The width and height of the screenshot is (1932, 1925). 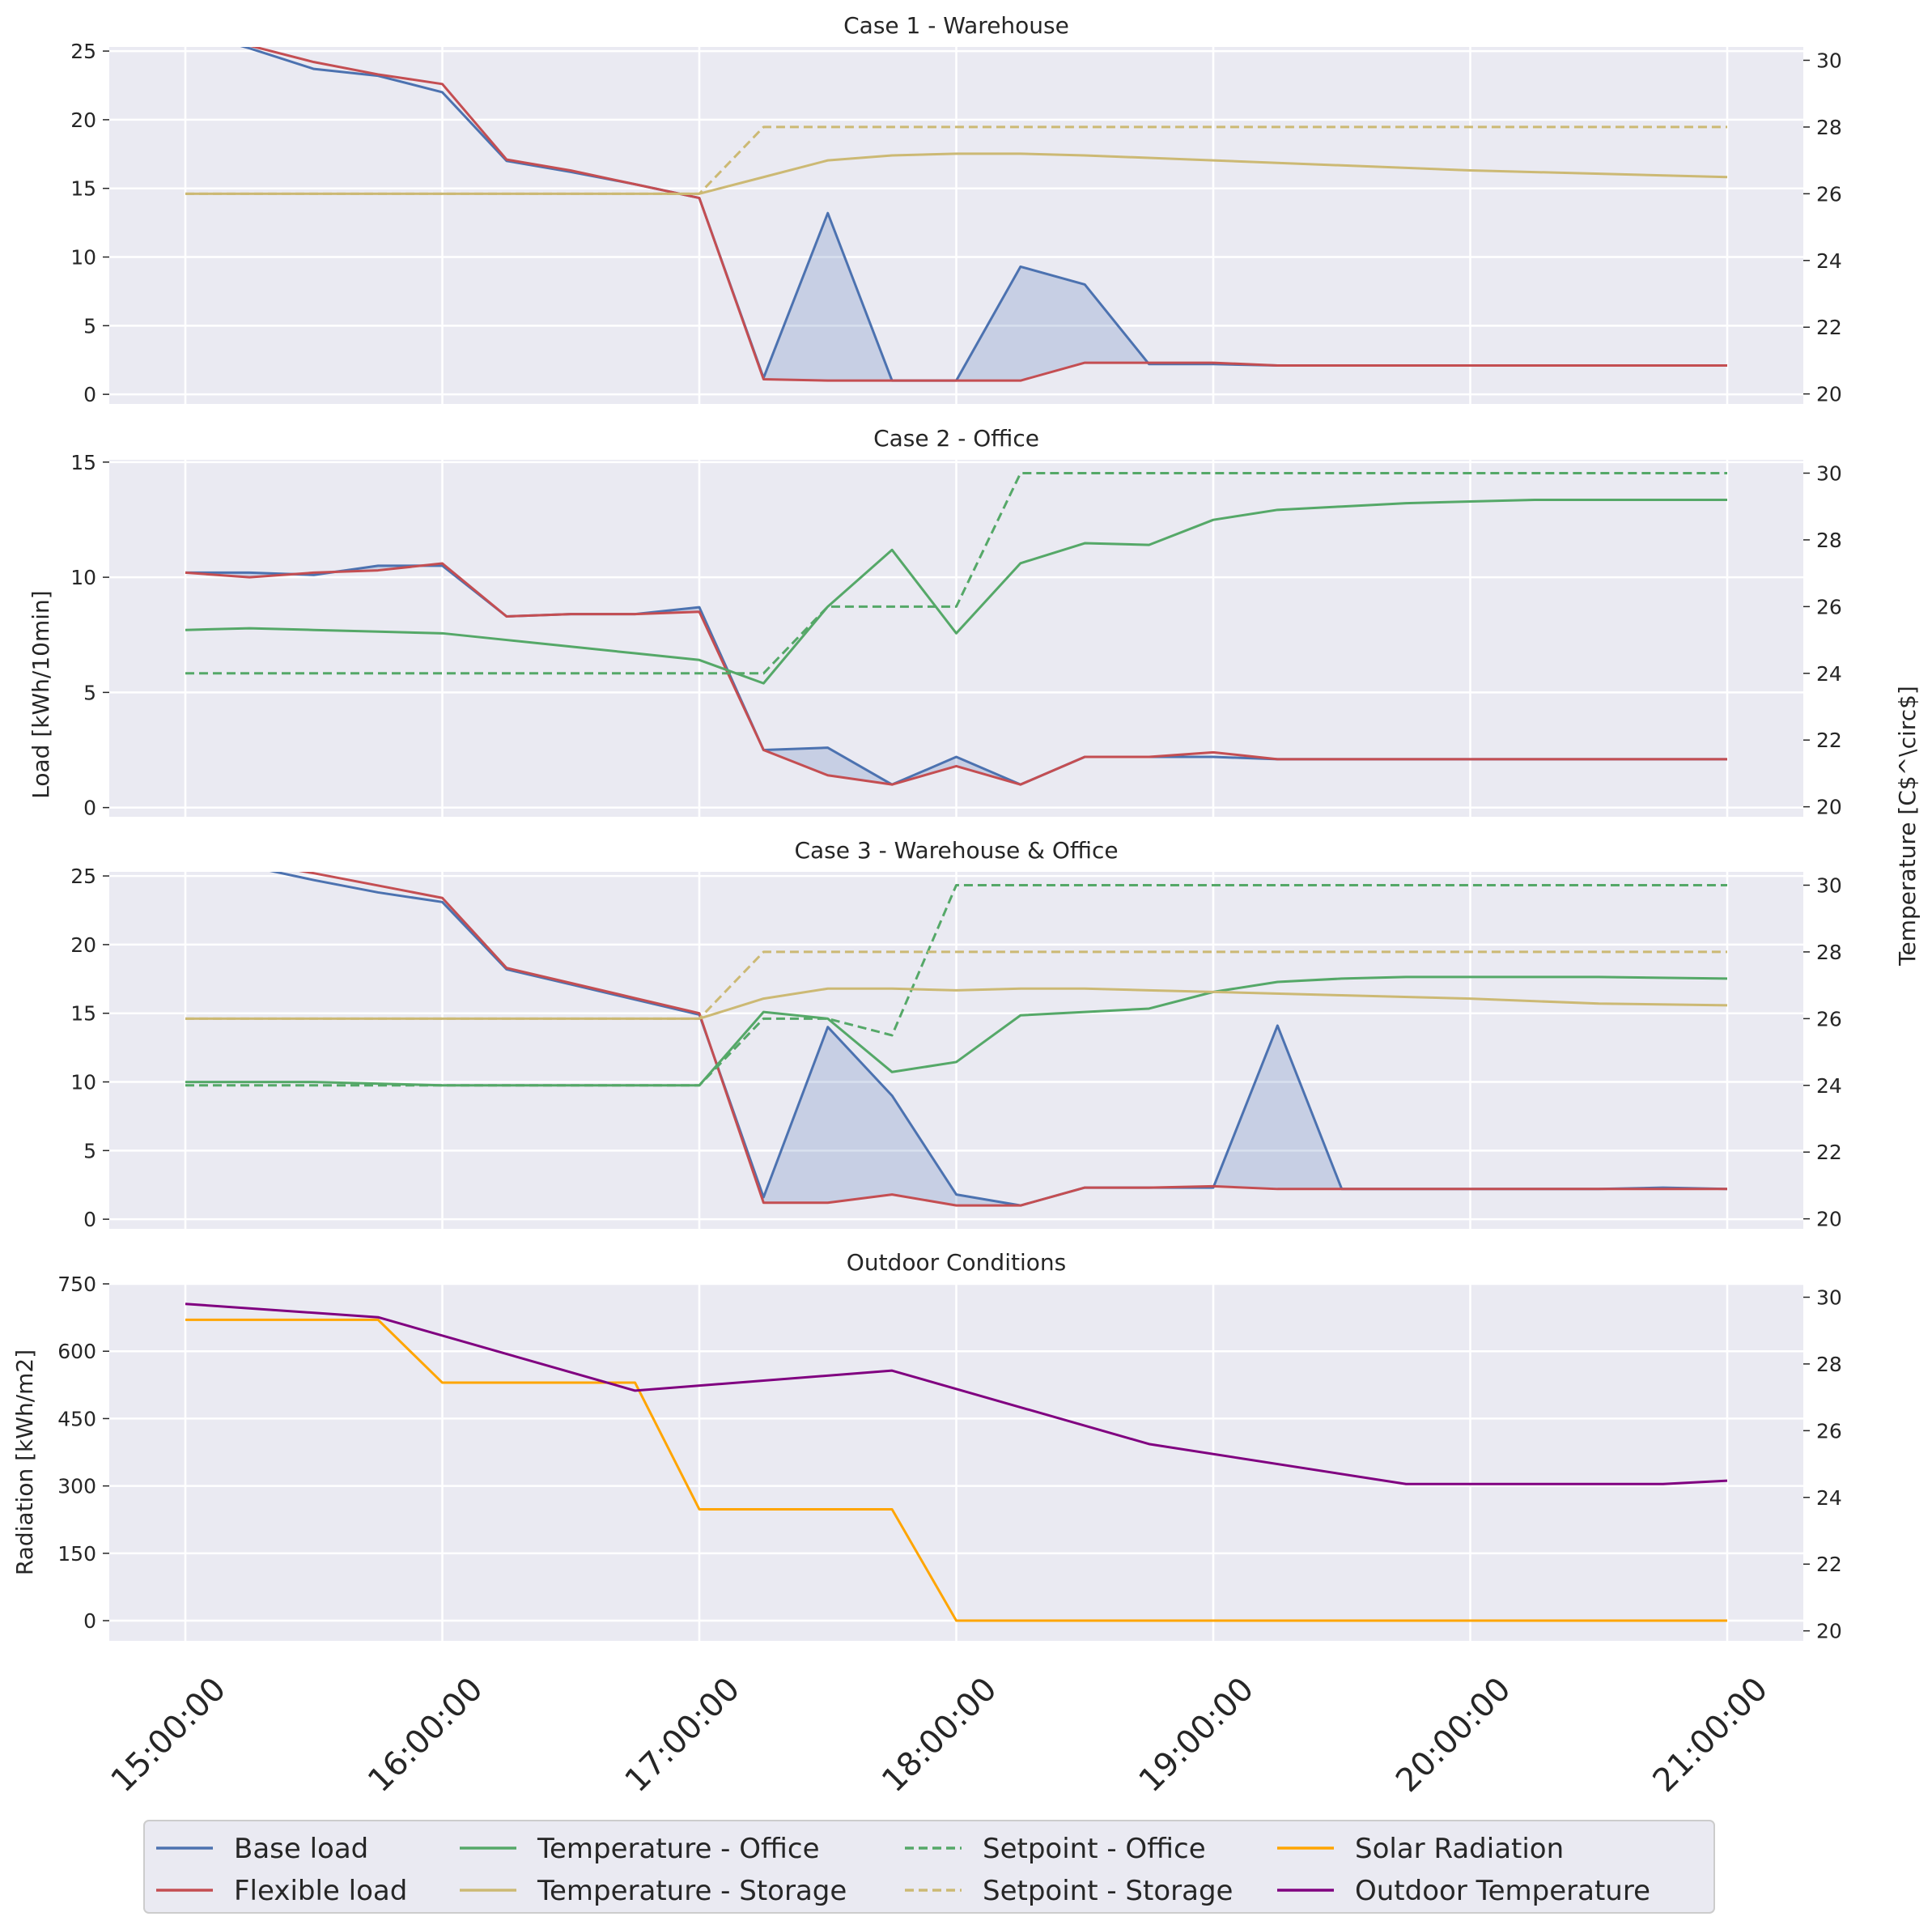 I want to click on y-tick-label: 750, so click(x=76, y=1284).